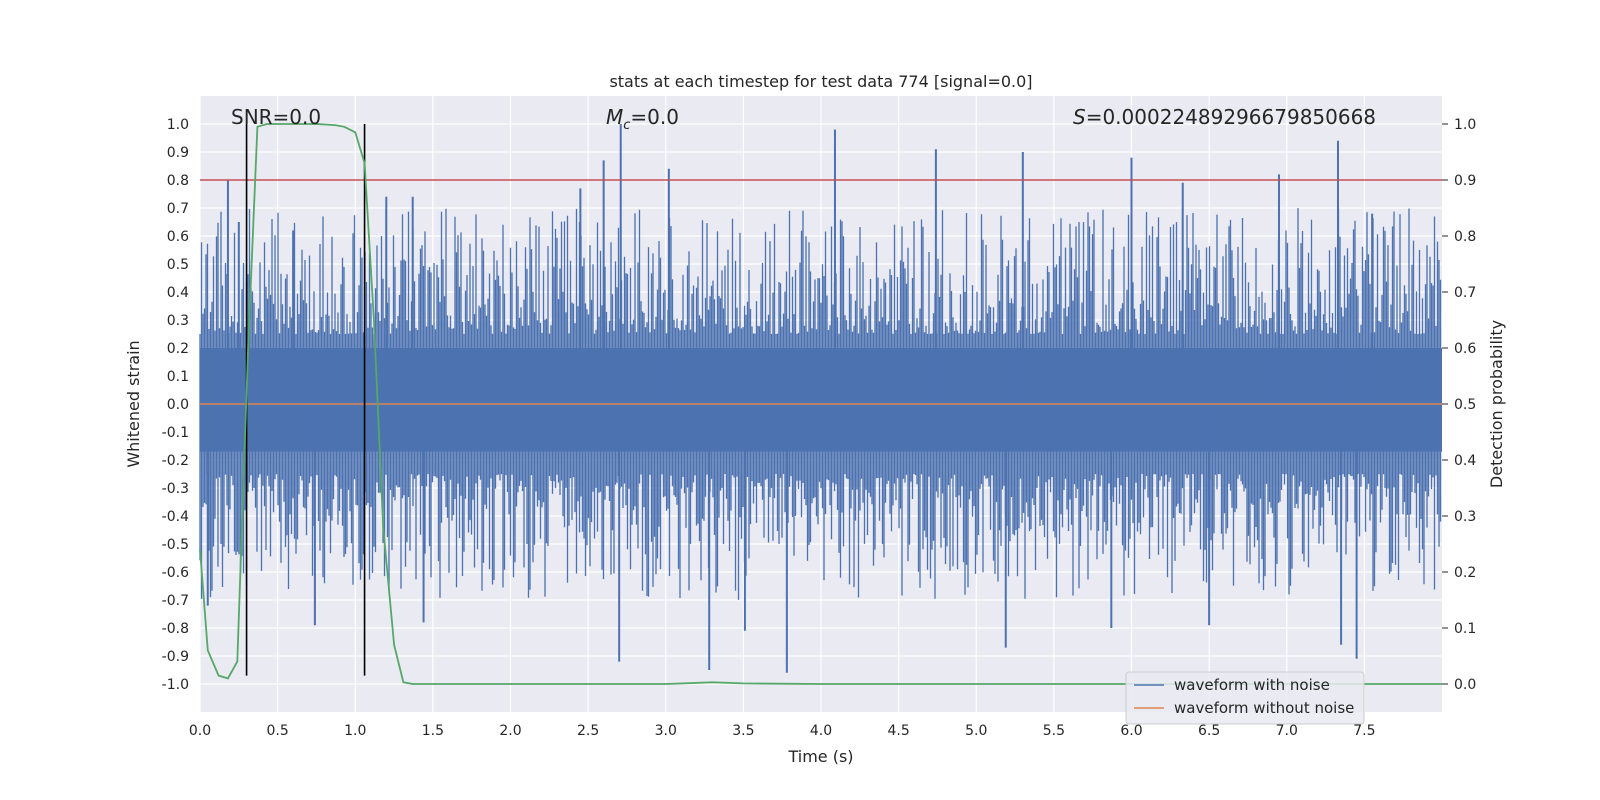 The width and height of the screenshot is (1600, 800). What do you see at coordinates (178, 237) in the screenshot?
I see `y-tick-label: 0.6` at bounding box center [178, 237].